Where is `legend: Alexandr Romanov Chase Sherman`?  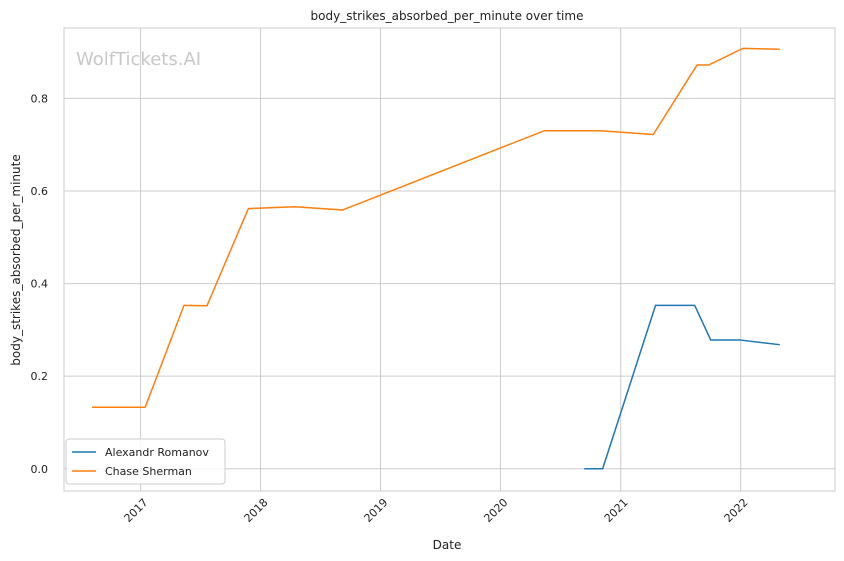
legend: Alexandr Romanov Chase Sherman is located at coordinates (145, 461).